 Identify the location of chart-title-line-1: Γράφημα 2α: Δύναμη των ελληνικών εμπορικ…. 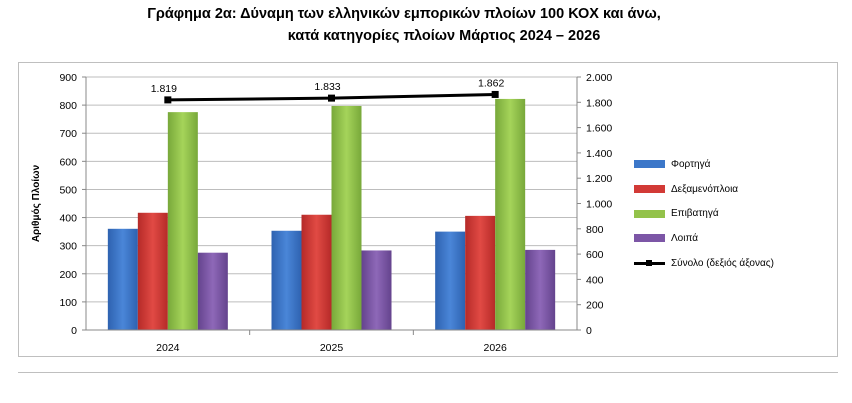
(404, 14).